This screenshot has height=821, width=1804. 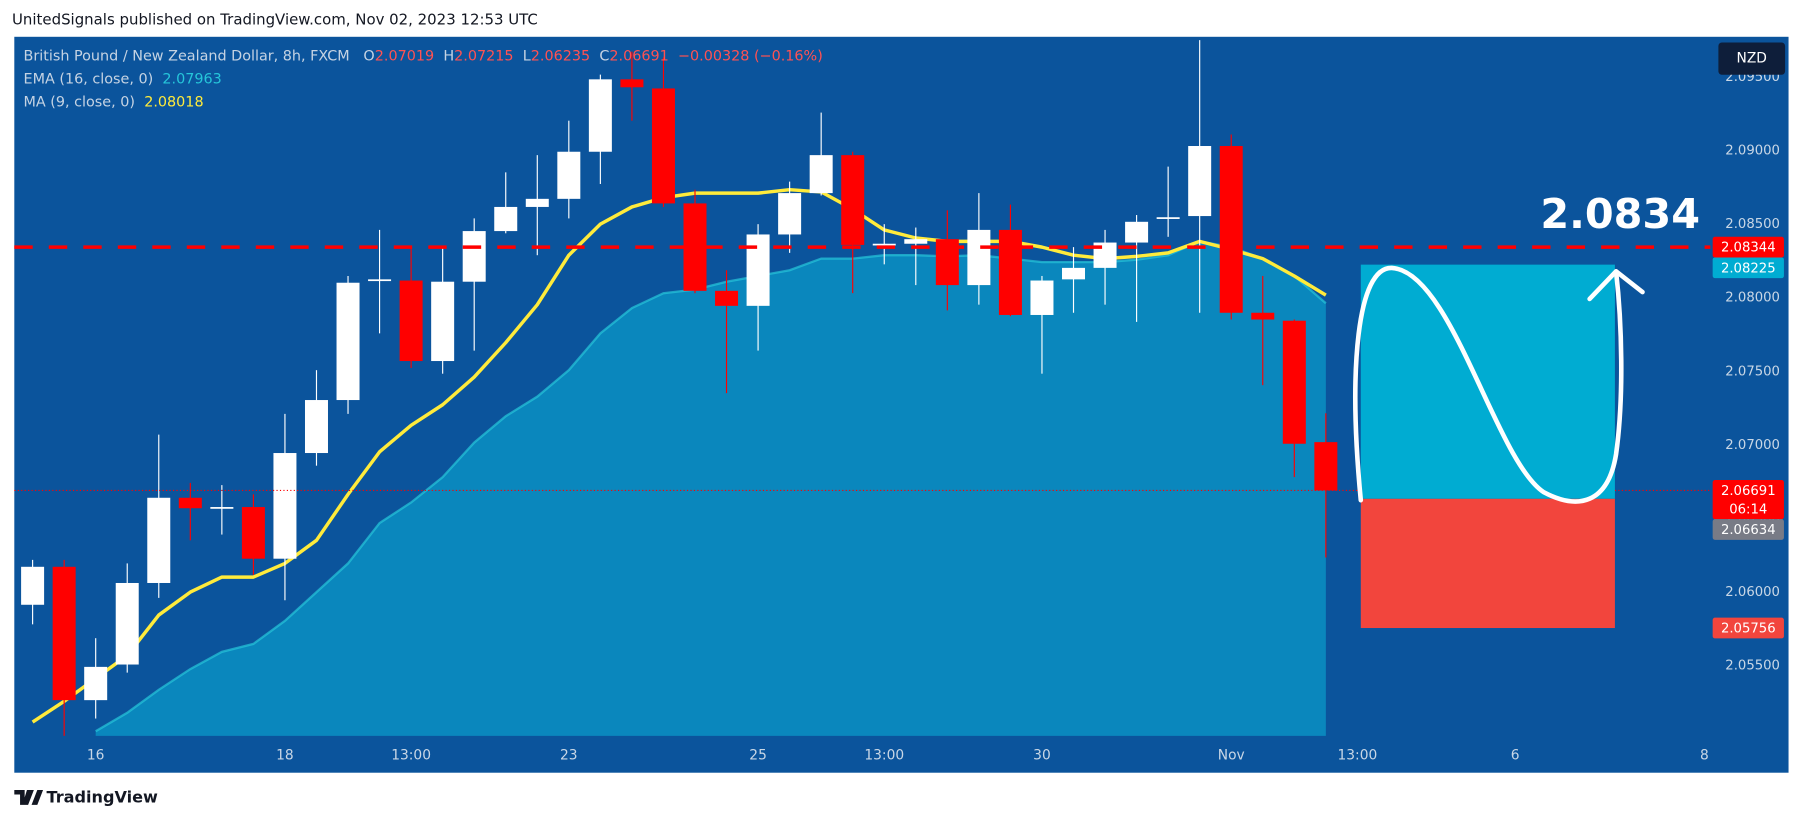 I want to click on change: −0.00328 (−0.16%), so click(x=750, y=56).